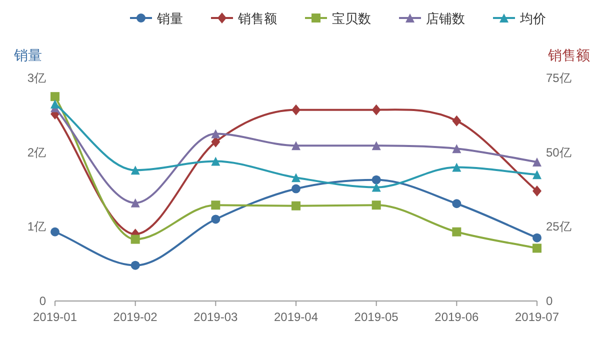 The image size is (600, 344). What do you see at coordinates (169, 18) in the screenshot?
I see `legend-label: 销量` at bounding box center [169, 18].